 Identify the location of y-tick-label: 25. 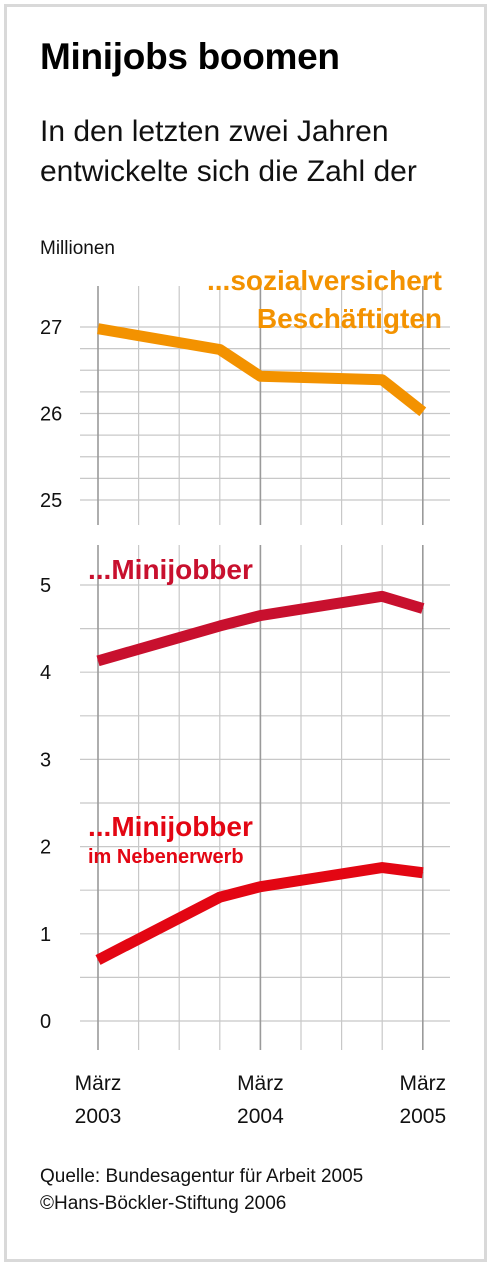
(51, 501).